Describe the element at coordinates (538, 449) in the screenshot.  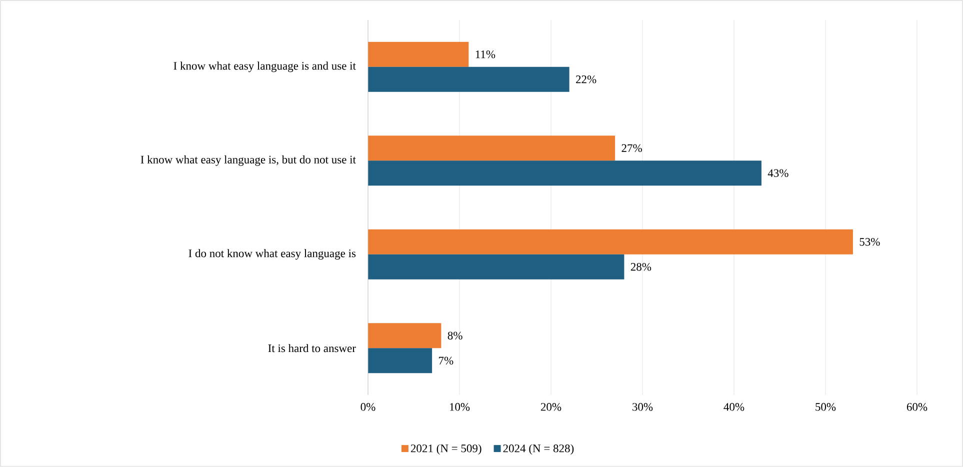
I see `legend-label: 2024 (N = 828)` at that location.